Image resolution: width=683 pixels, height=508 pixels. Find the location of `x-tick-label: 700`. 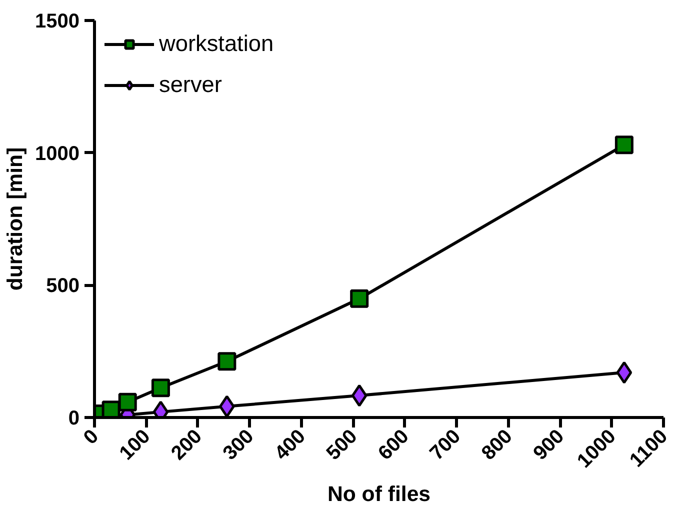

x-tick-label: 700 is located at coordinates (446, 445).